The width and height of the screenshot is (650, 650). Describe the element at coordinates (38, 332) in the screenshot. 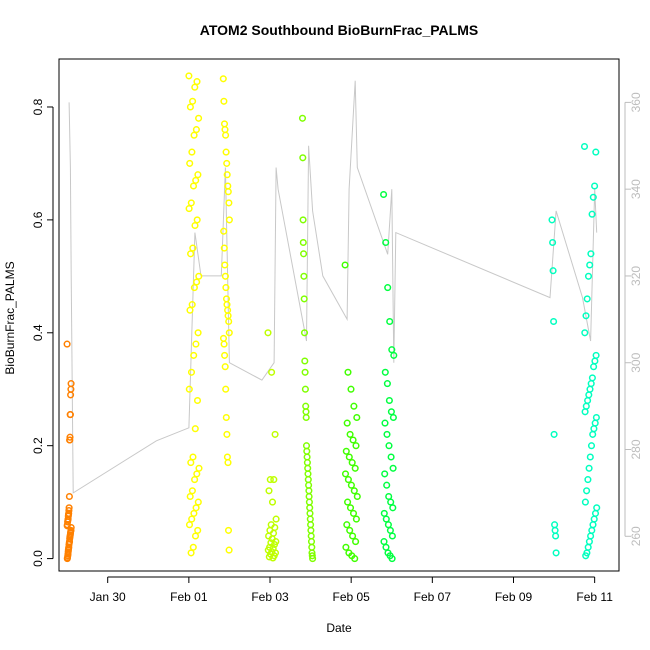

I see `y-tick-label: 0.4` at that location.